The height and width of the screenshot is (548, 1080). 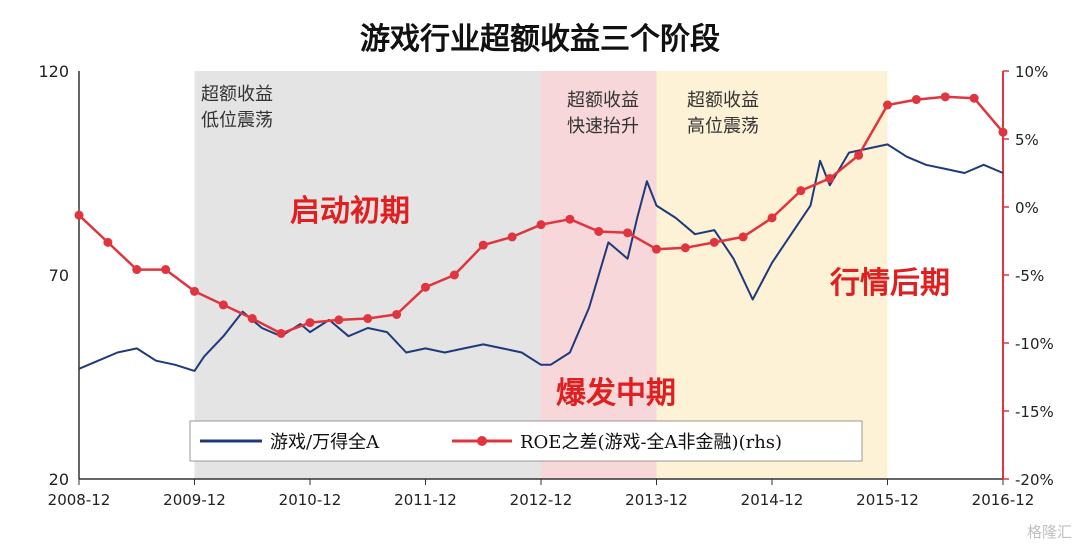 What do you see at coordinates (890, 283) in the screenshot?
I see `stage-label-late: 行情后期` at bounding box center [890, 283].